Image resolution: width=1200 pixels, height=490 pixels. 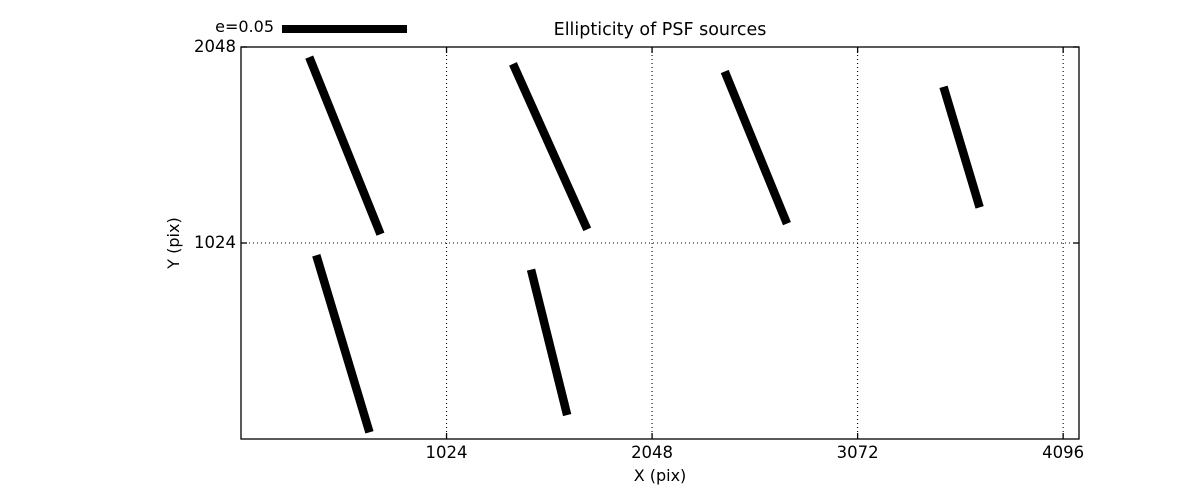 I want to click on x-tick-label: 2048, so click(x=652, y=452).